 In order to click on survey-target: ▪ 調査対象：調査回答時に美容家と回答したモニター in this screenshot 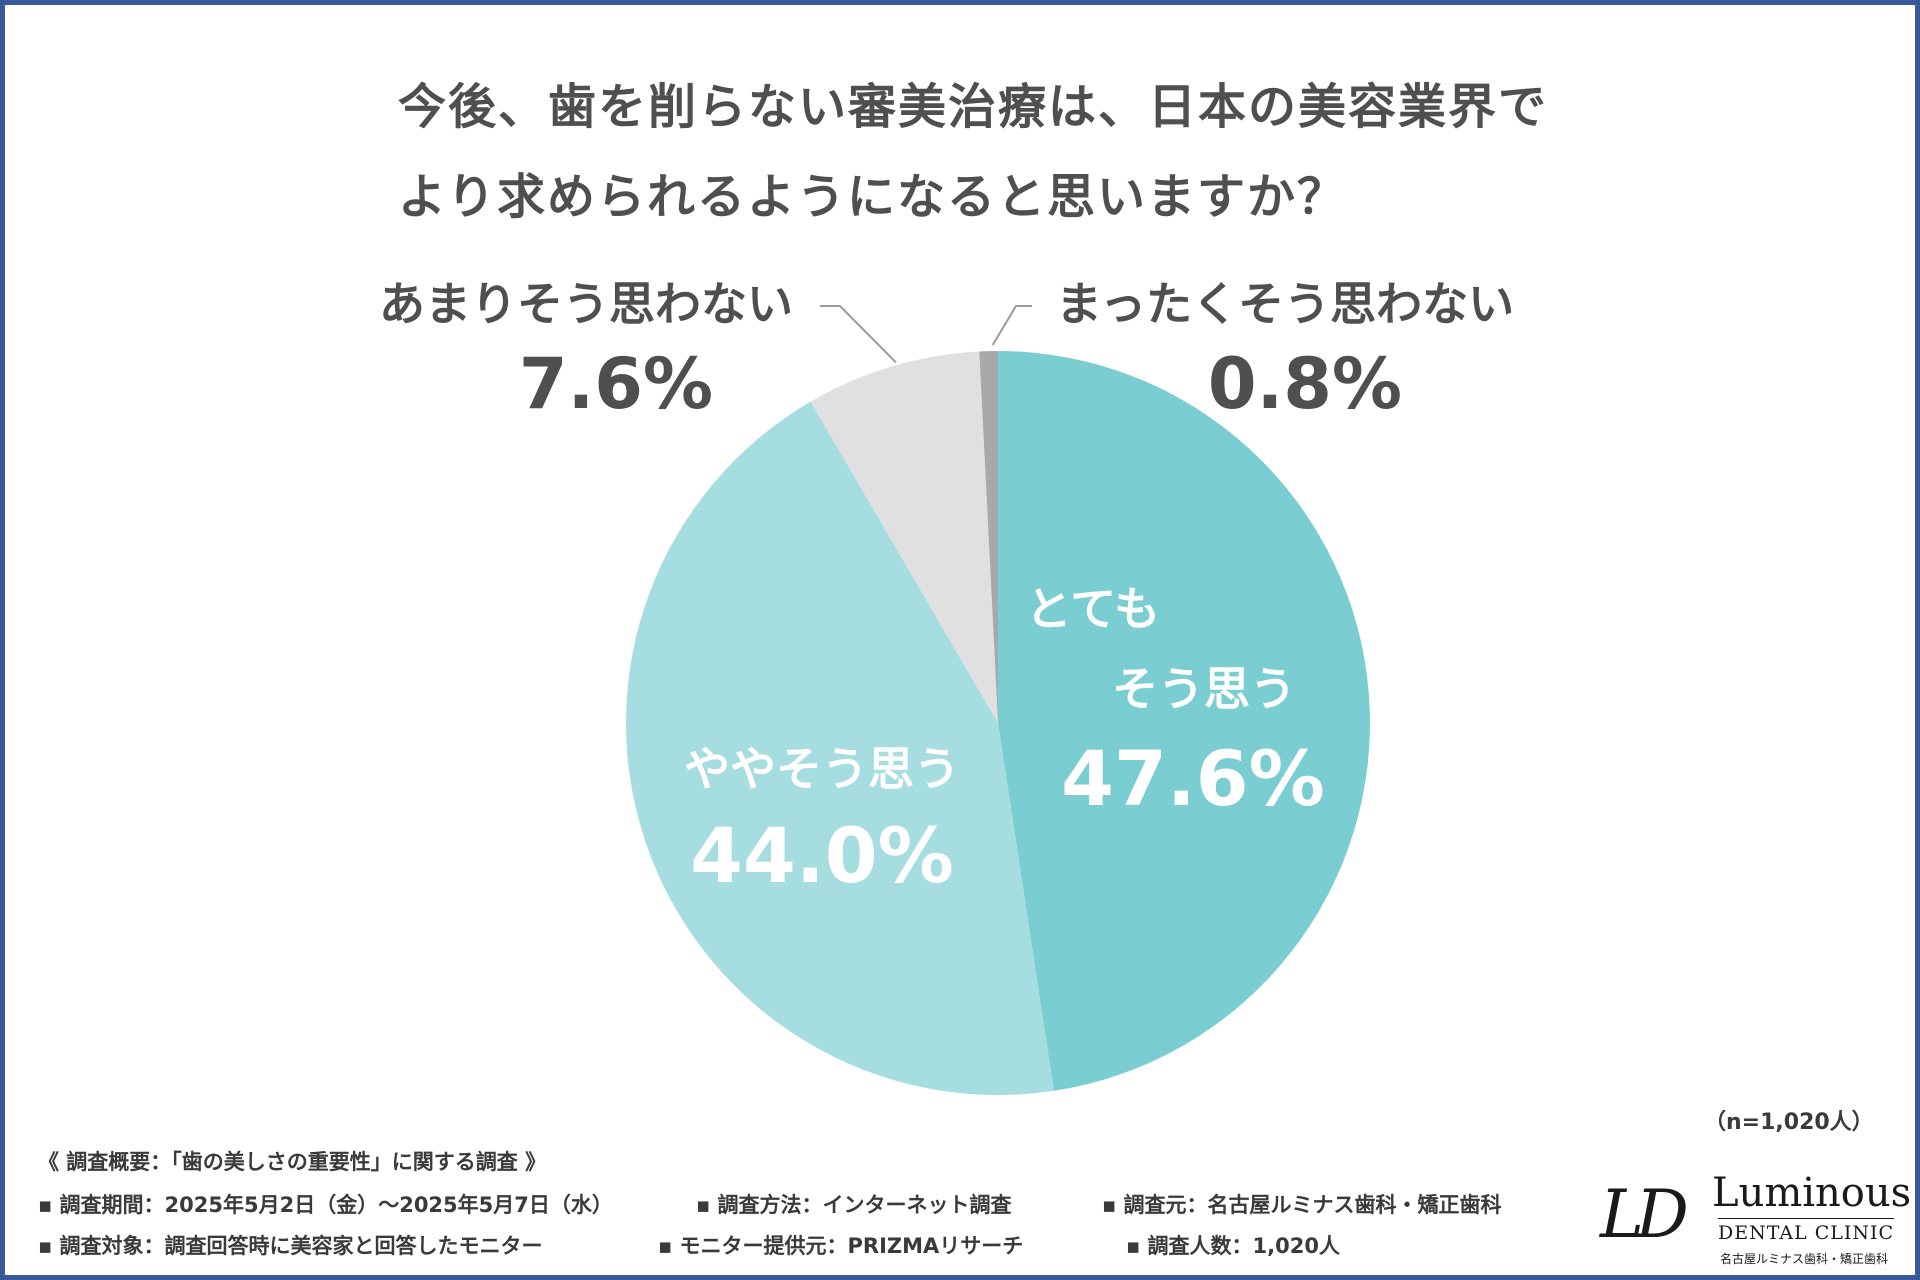, I will do `click(290, 1246)`.